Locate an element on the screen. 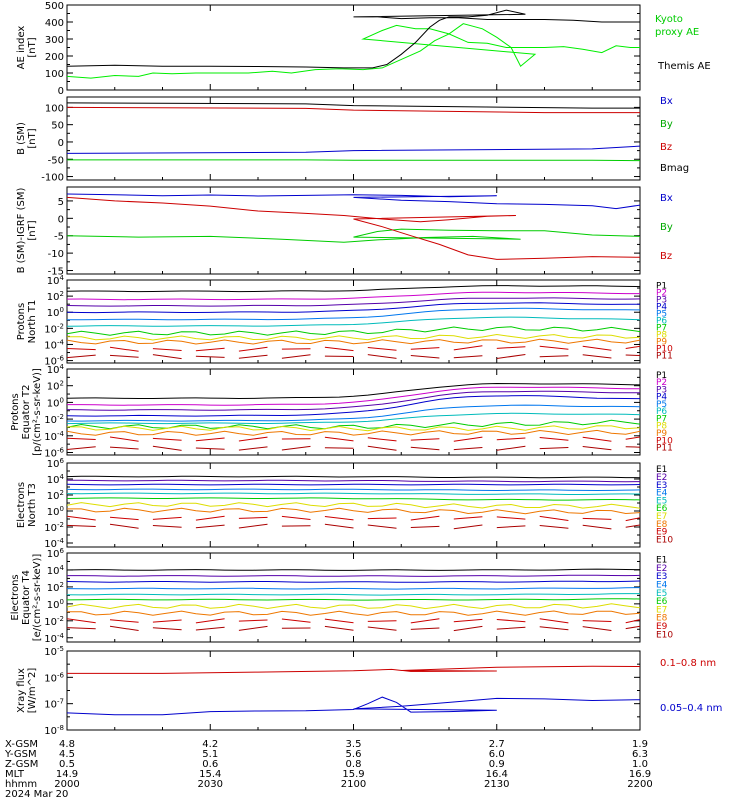 This screenshot has height=804, width=750. legend-bsm-bmag: Bmag is located at coordinates (674, 168).